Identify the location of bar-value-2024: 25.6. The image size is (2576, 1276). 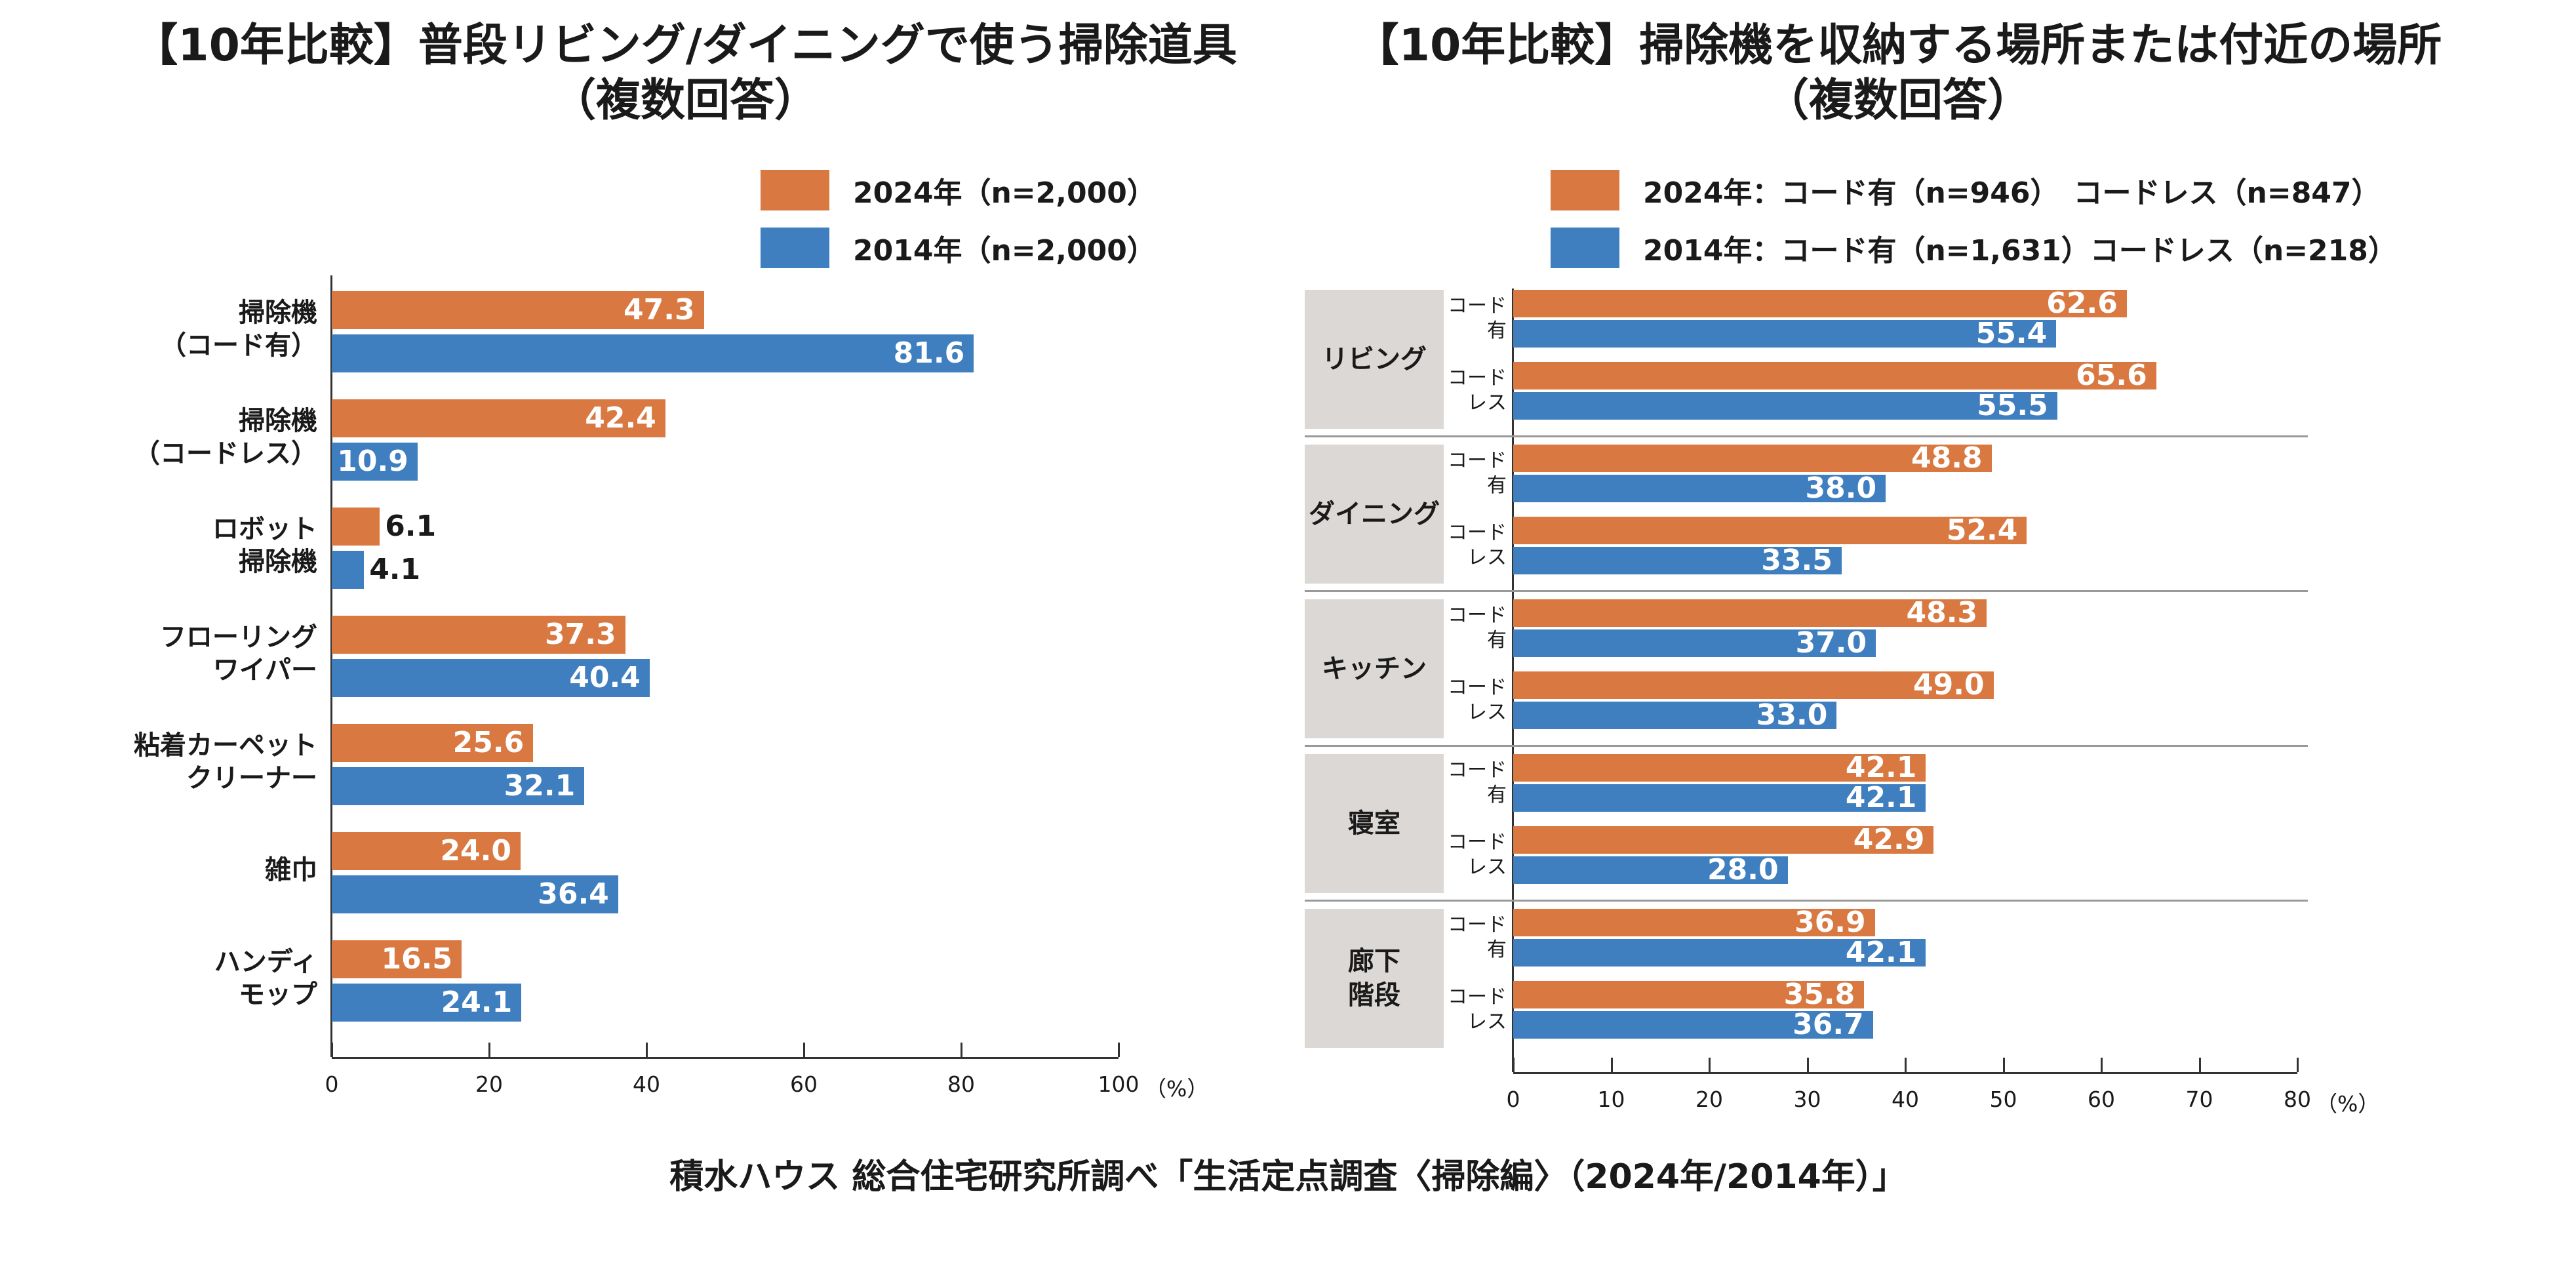
(488, 742).